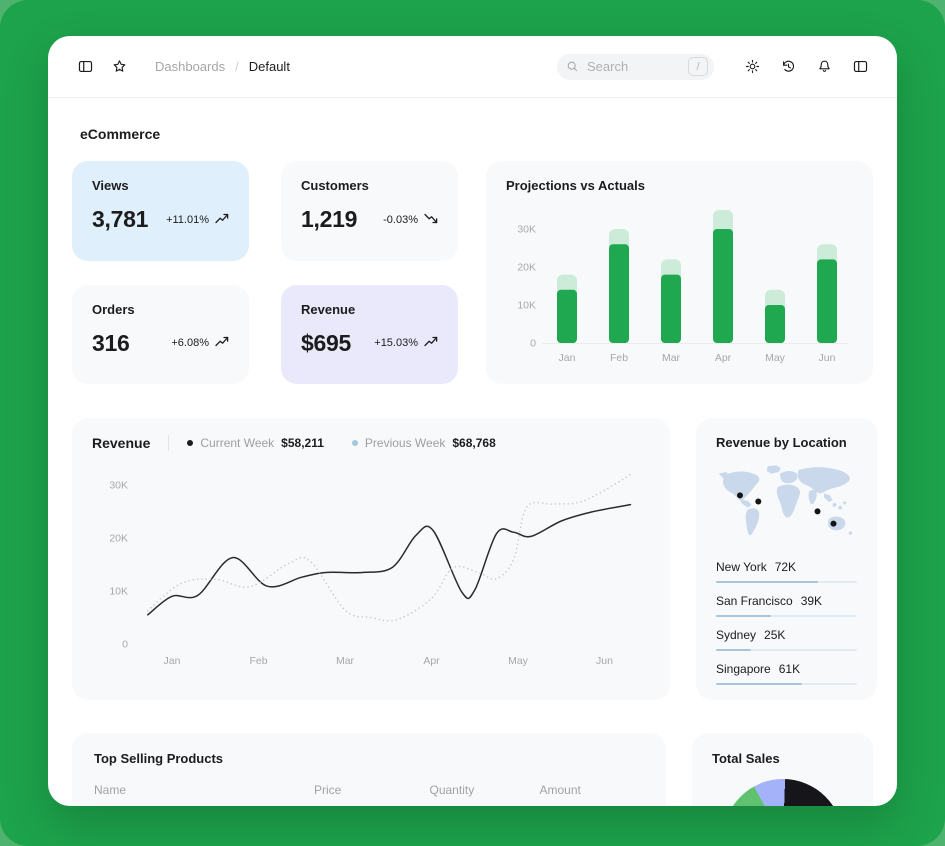 This screenshot has height=846, width=945. Describe the element at coordinates (786, 559) in the screenshot. I see `revenue-by-location-card: Revenue by Location` at that location.